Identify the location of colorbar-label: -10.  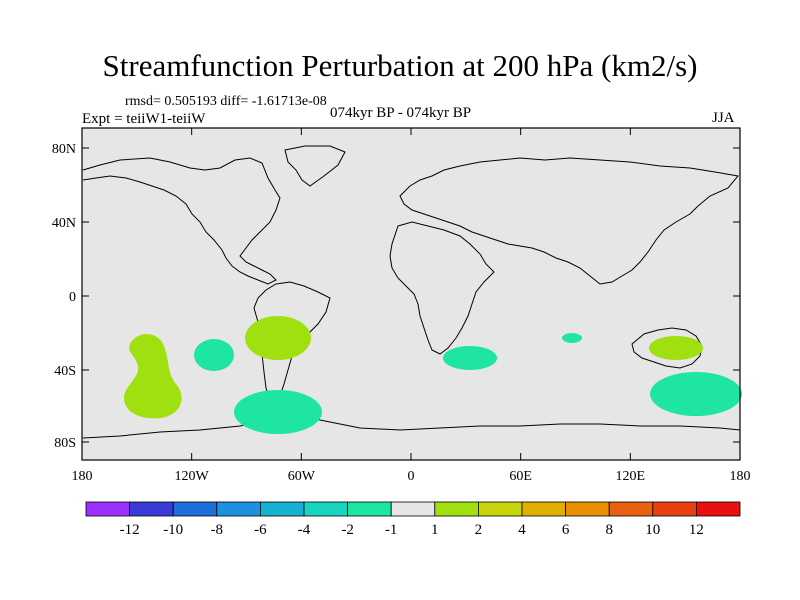
(173, 530).